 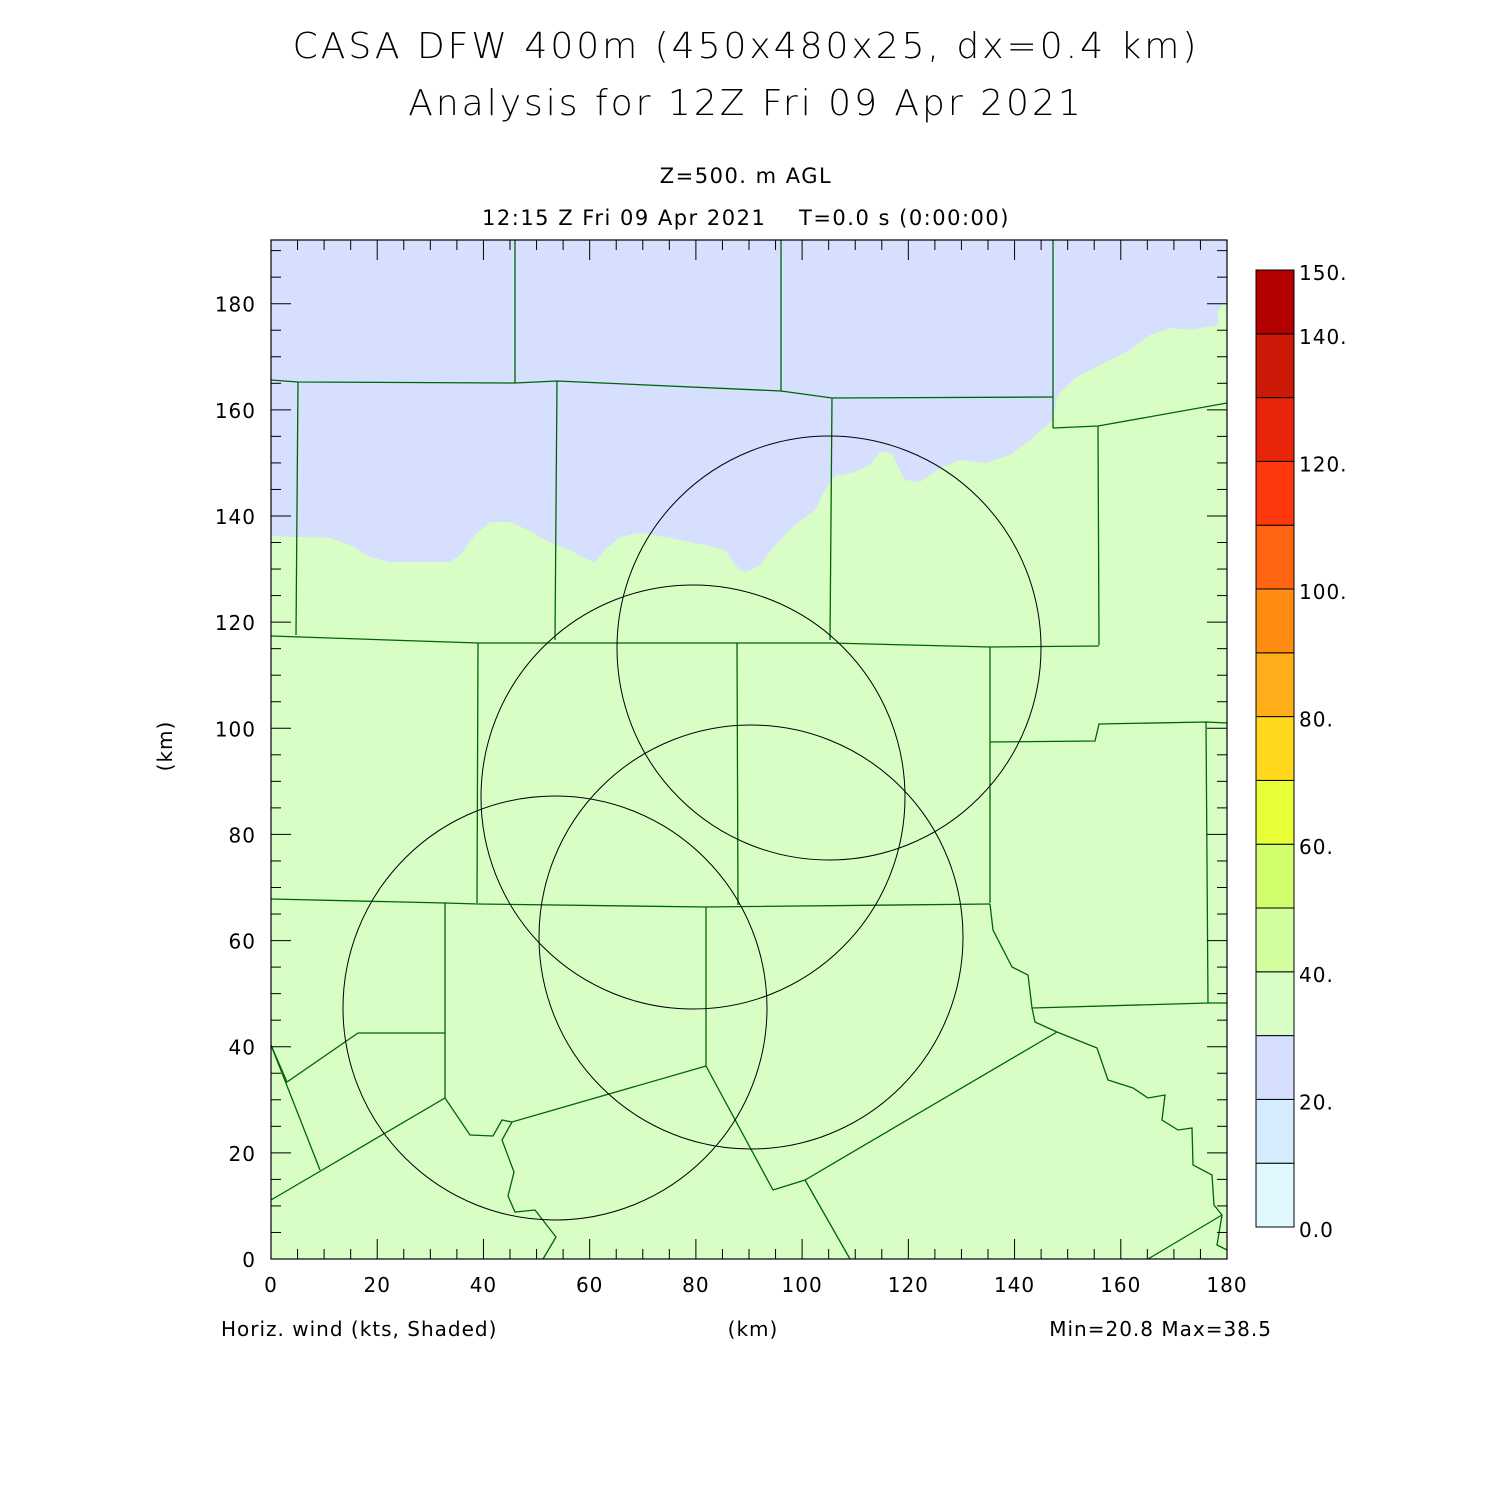 What do you see at coordinates (1323, 592) in the screenshot?
I see `colorbar-label: 100.` at bounding box center [1323, 592].